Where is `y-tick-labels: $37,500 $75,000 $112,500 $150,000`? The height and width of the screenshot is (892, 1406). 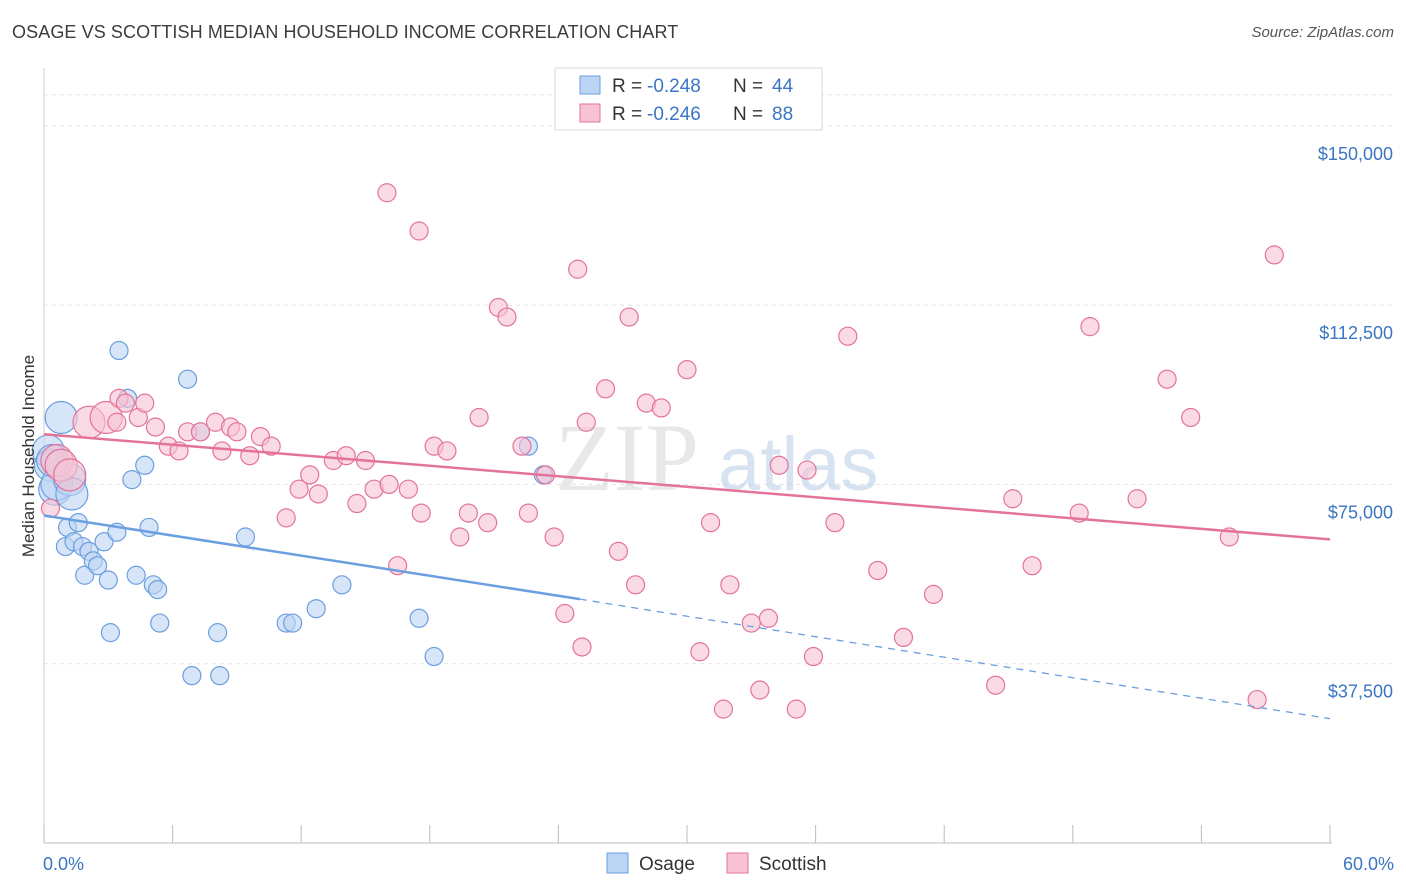
y-tick-labels: $37,500 $75,000 $112,500 $150,000 is located at coordinates (1355, 423).